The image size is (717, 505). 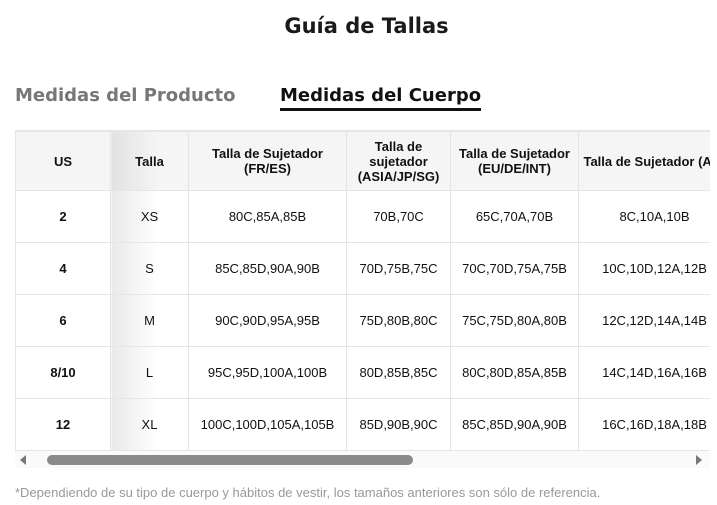 I want to click on table-cell: 10C,10D,12A,12B, so click(x=644, y=268).